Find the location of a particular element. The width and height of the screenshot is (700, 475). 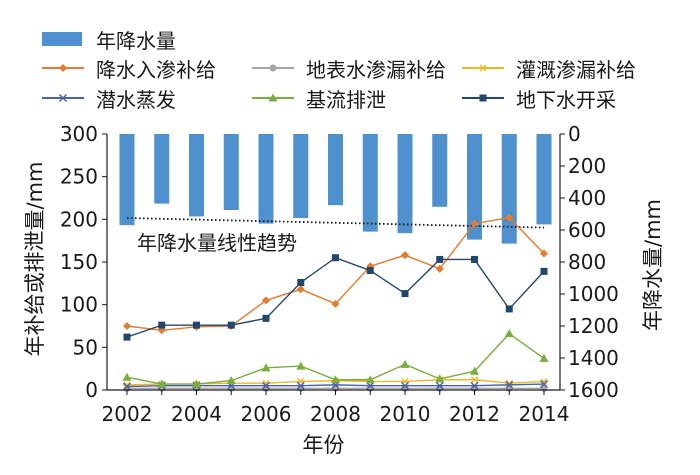

left-tick-label: 150 is located at coordinates (79, 262).